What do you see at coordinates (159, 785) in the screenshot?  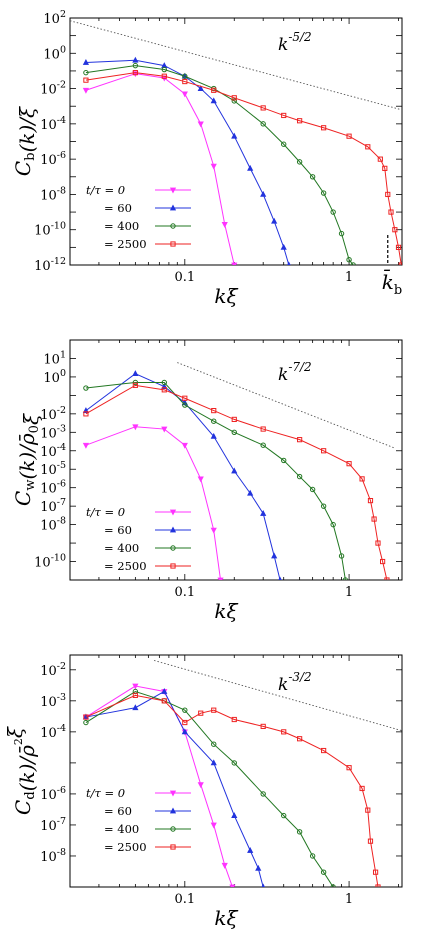 I see `series-t0` at bounding box center [159, 785].